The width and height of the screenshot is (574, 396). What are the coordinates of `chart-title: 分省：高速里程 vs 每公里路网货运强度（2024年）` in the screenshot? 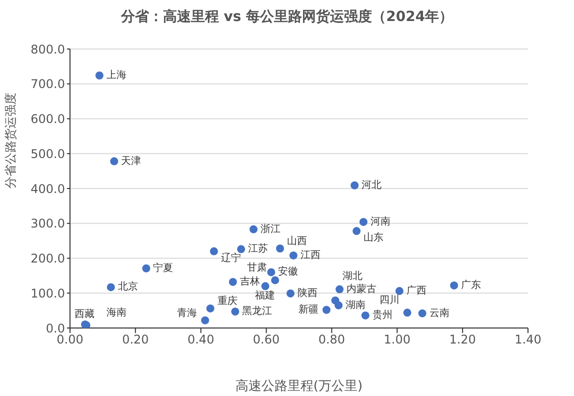 It's located at (287, 17).